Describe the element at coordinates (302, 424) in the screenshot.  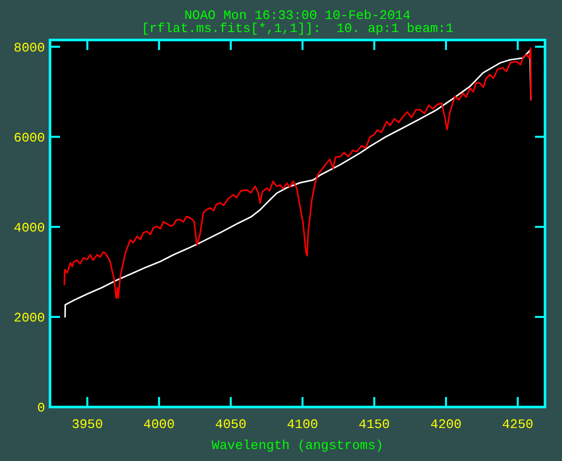
I see `x-tick-label: 4100` at that location.